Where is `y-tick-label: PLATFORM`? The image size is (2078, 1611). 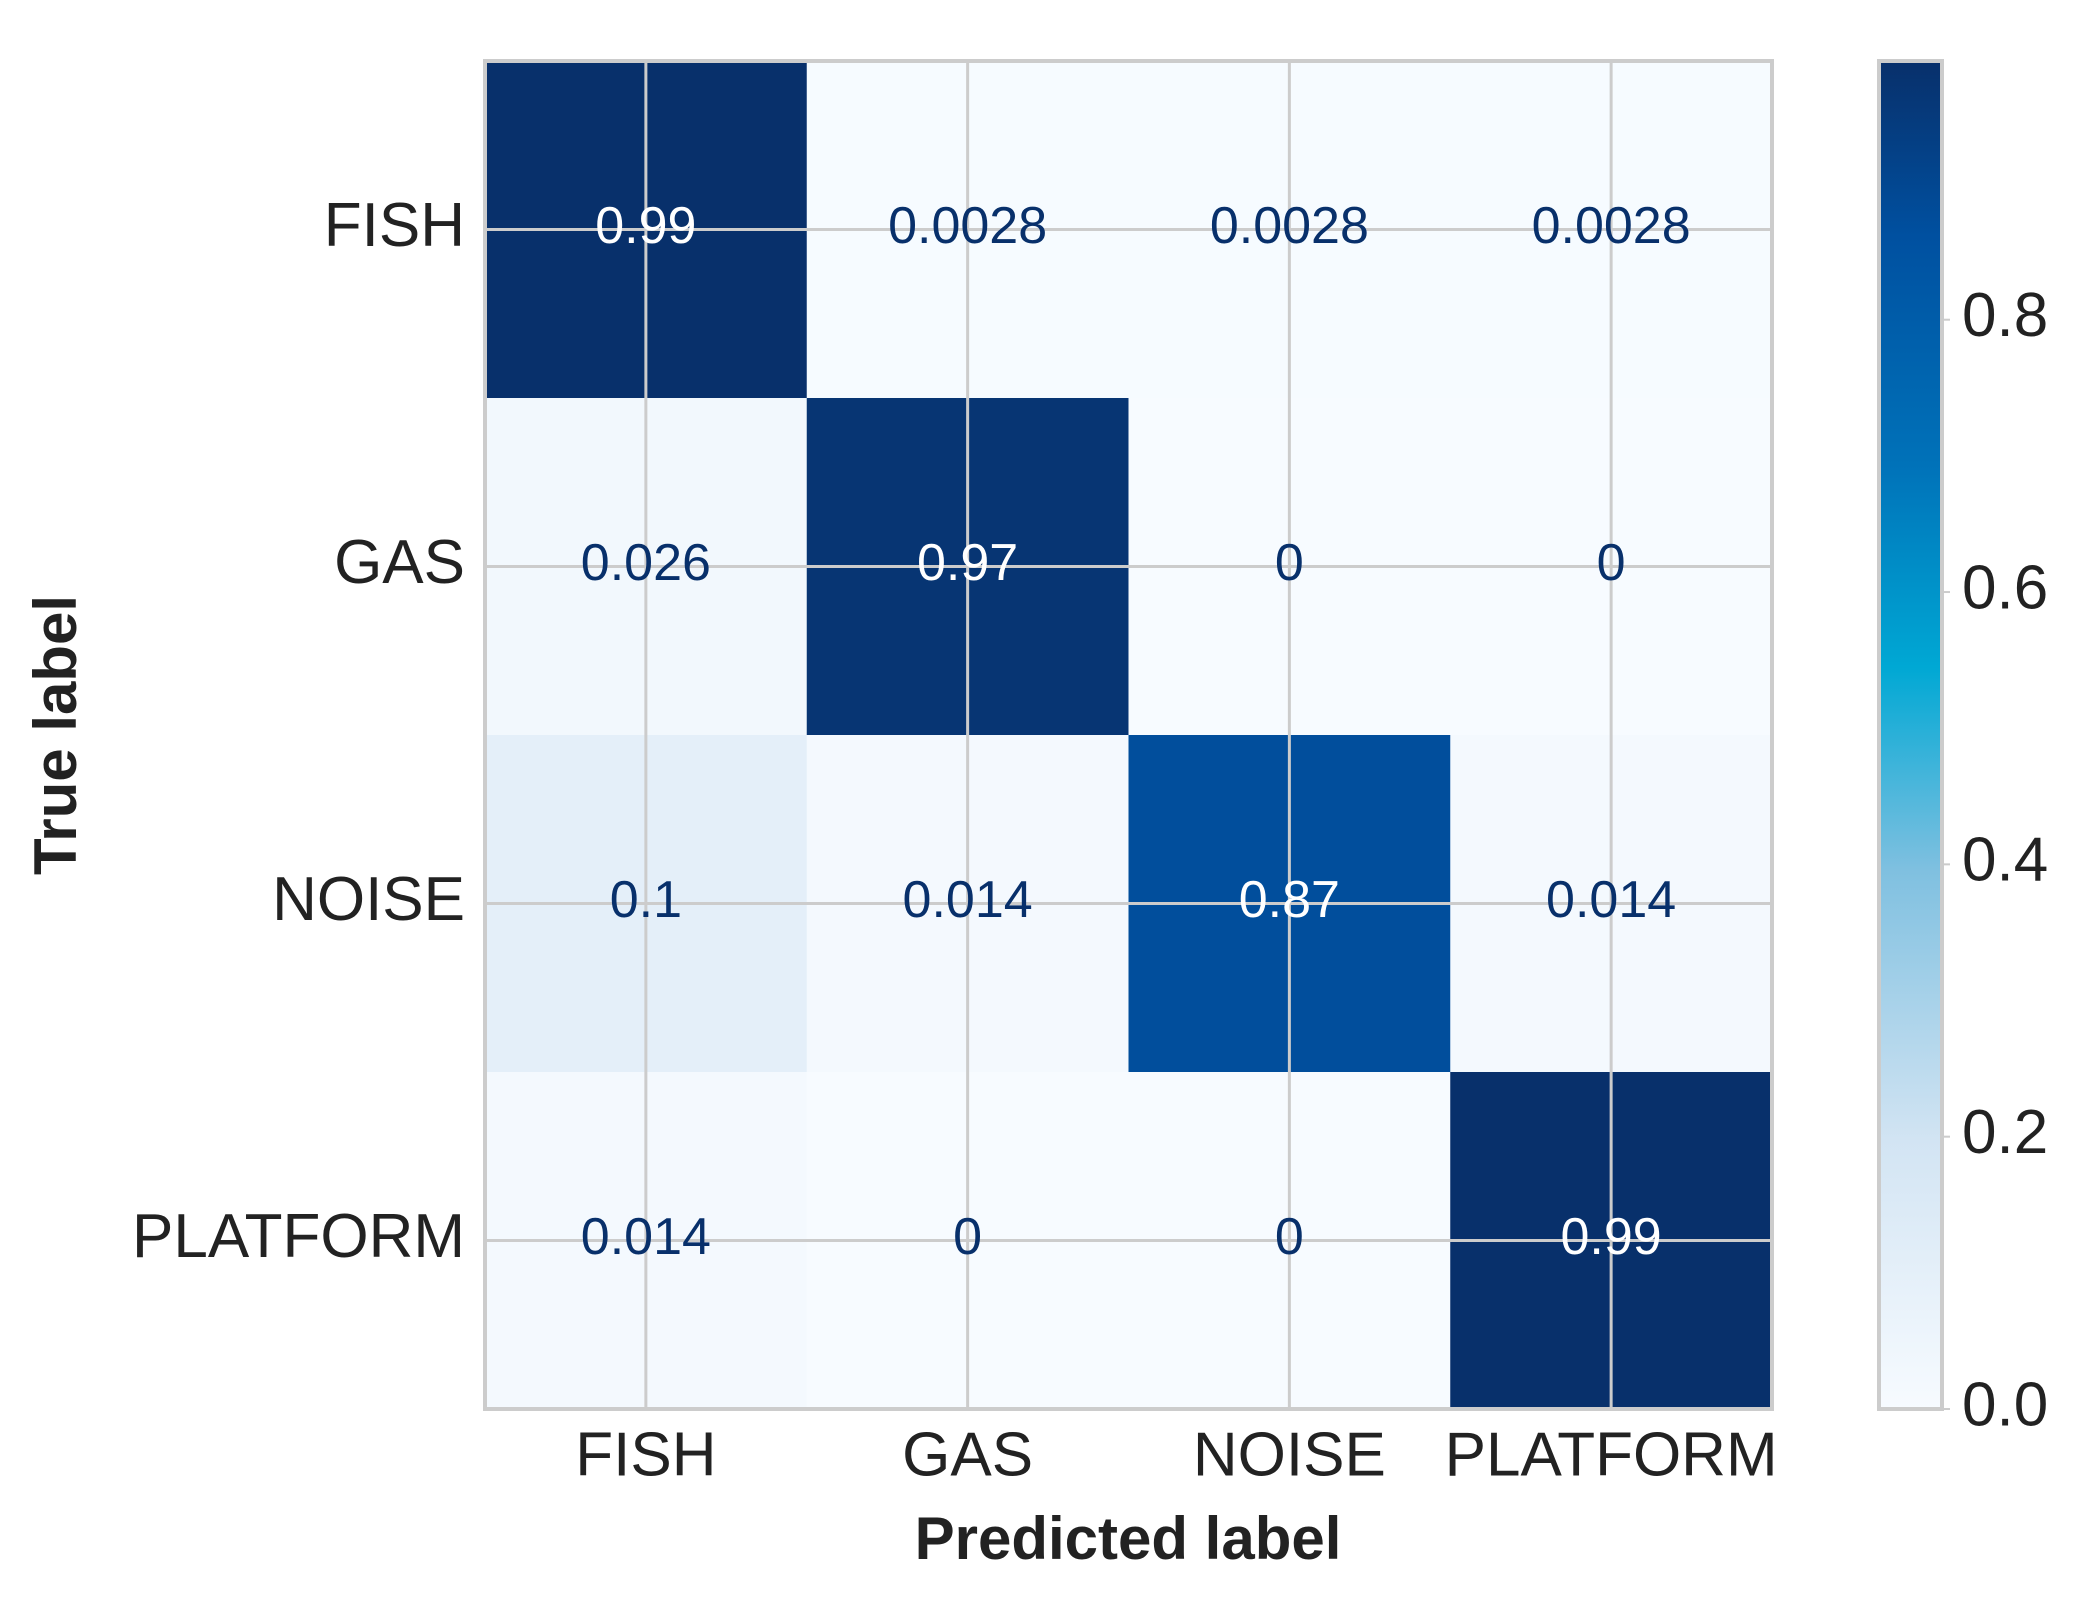
y-tick-label: PLATFORM is located at coordinates (298, 1236).